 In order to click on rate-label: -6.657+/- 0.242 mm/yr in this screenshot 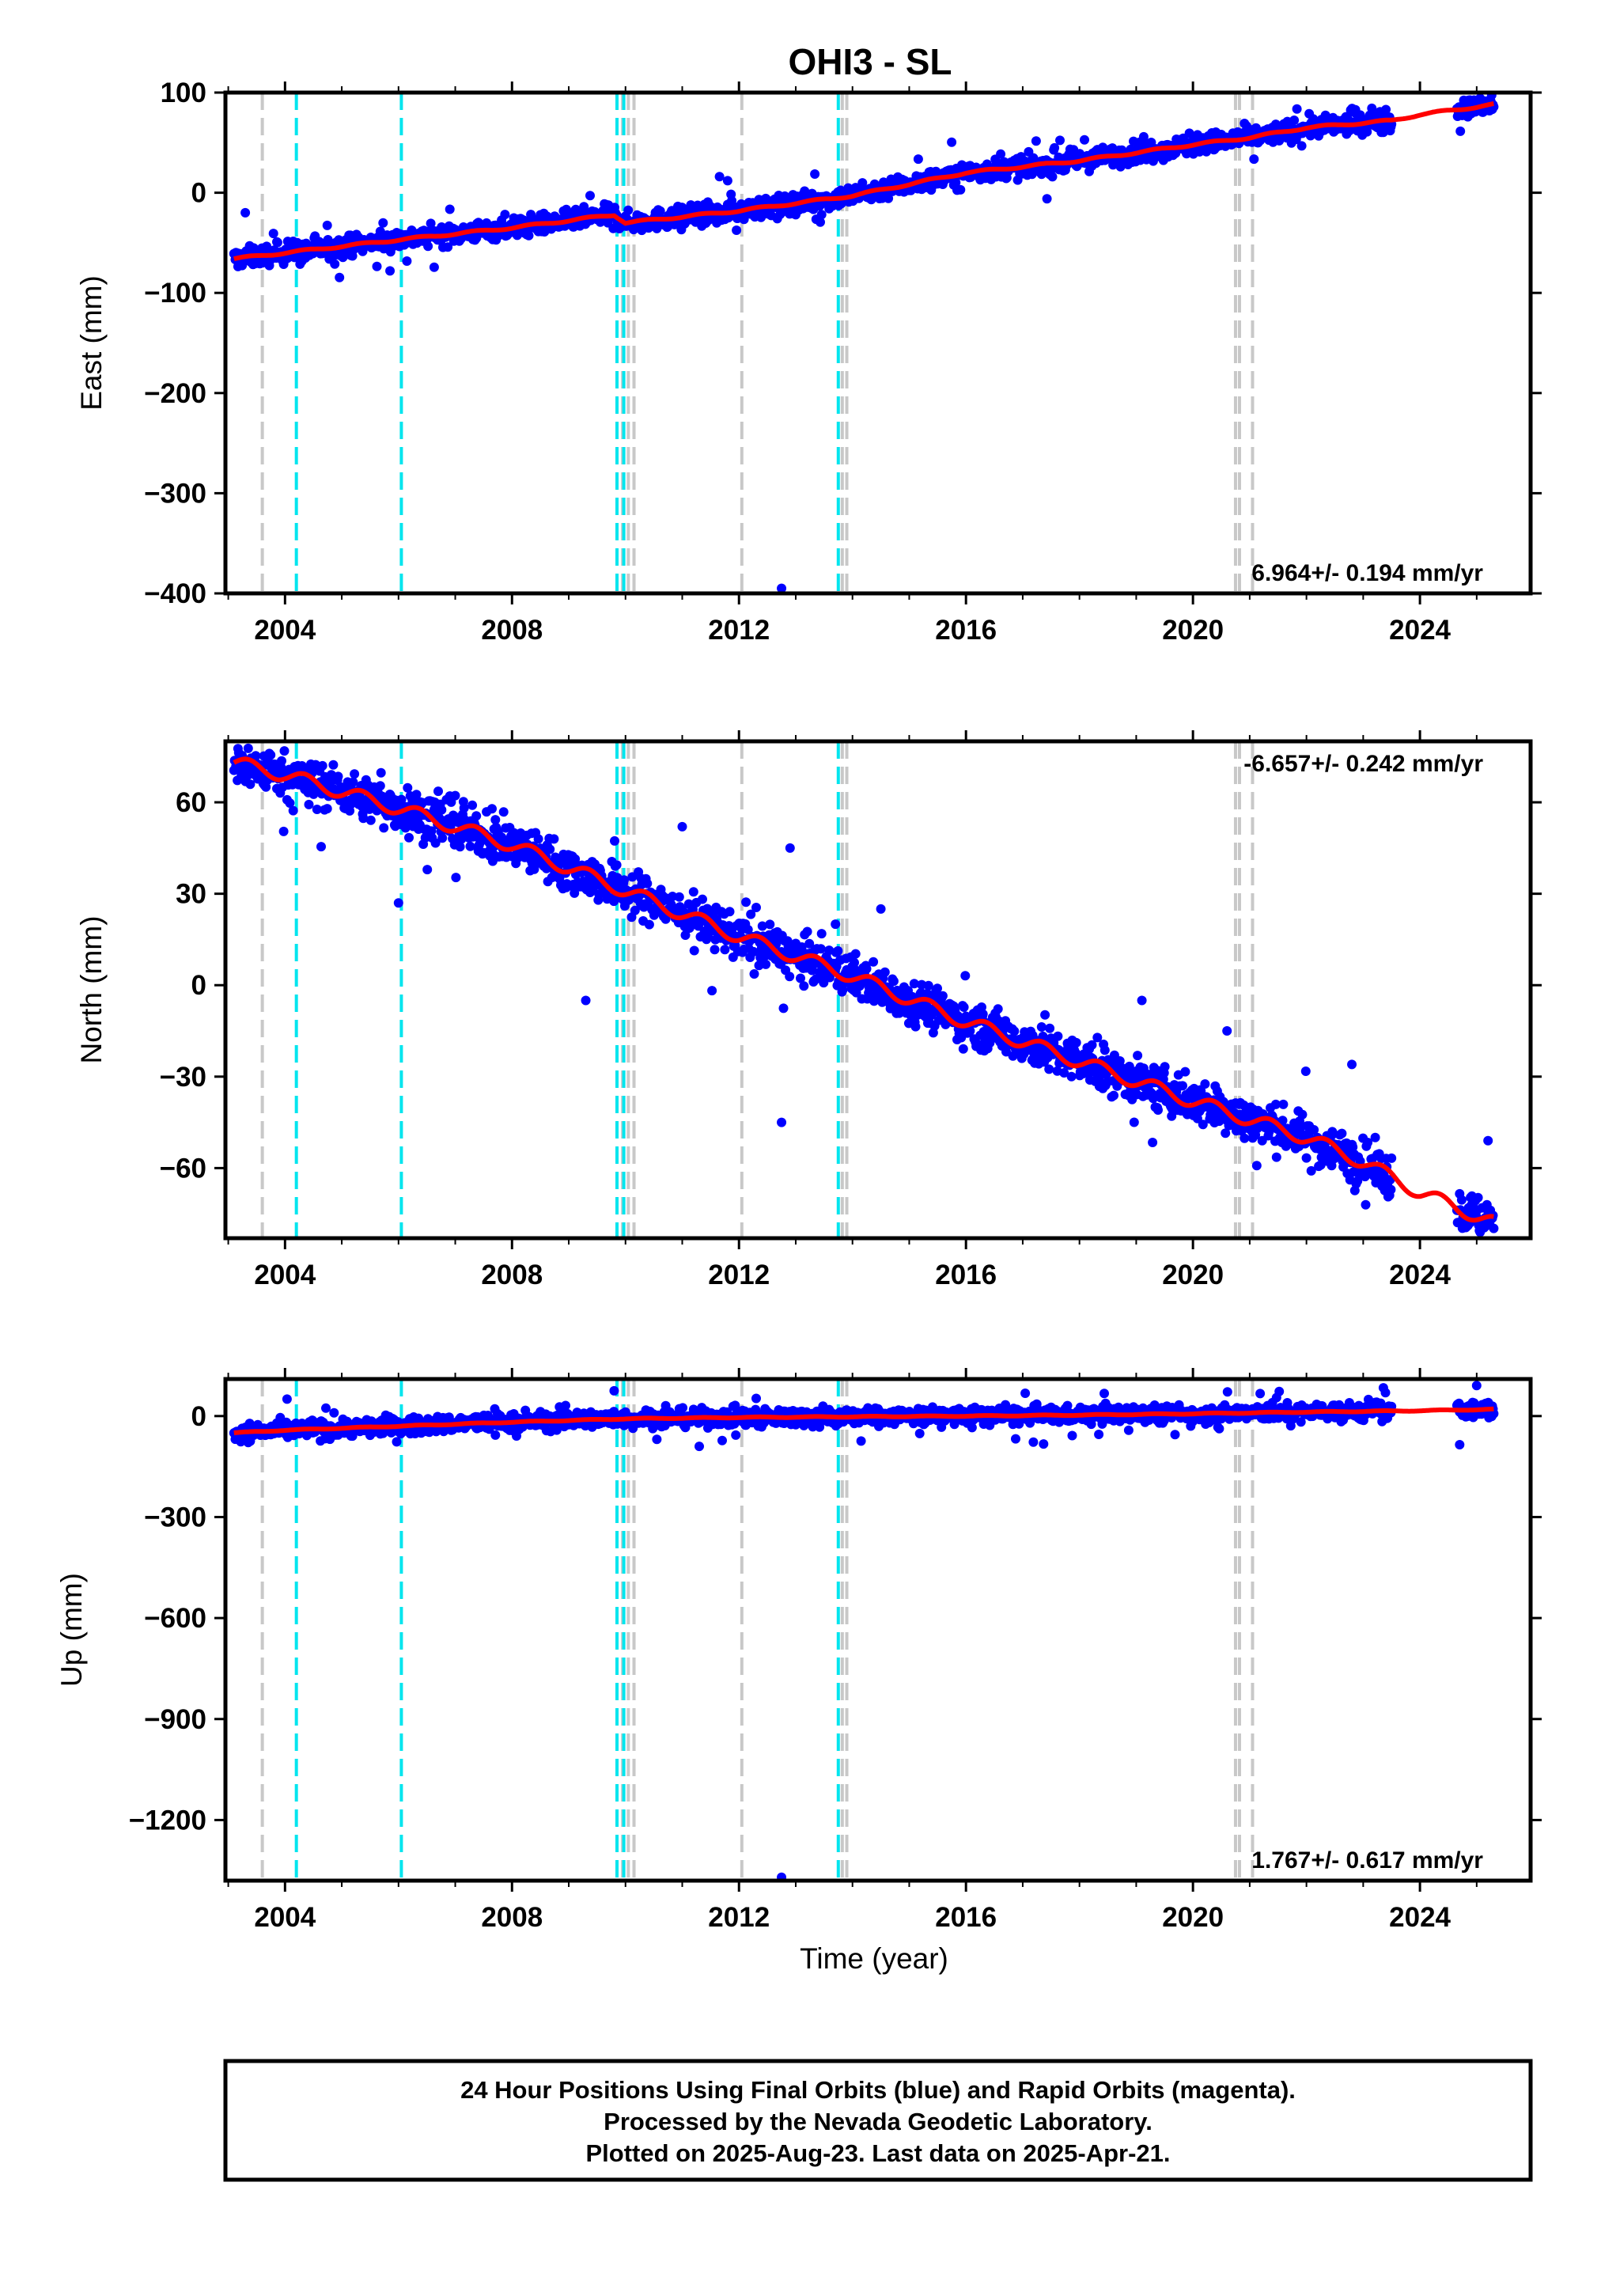, I will do `click(1363, 764)`.